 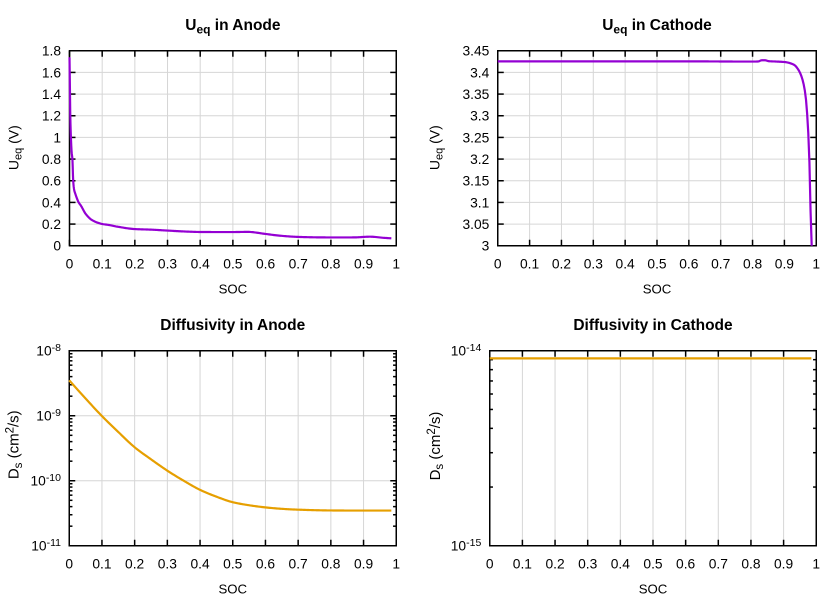 What do you see at coordinates (475, 181) in the screenshot?
I see `svg-text: 3.15` at bounding box center [475, 181].